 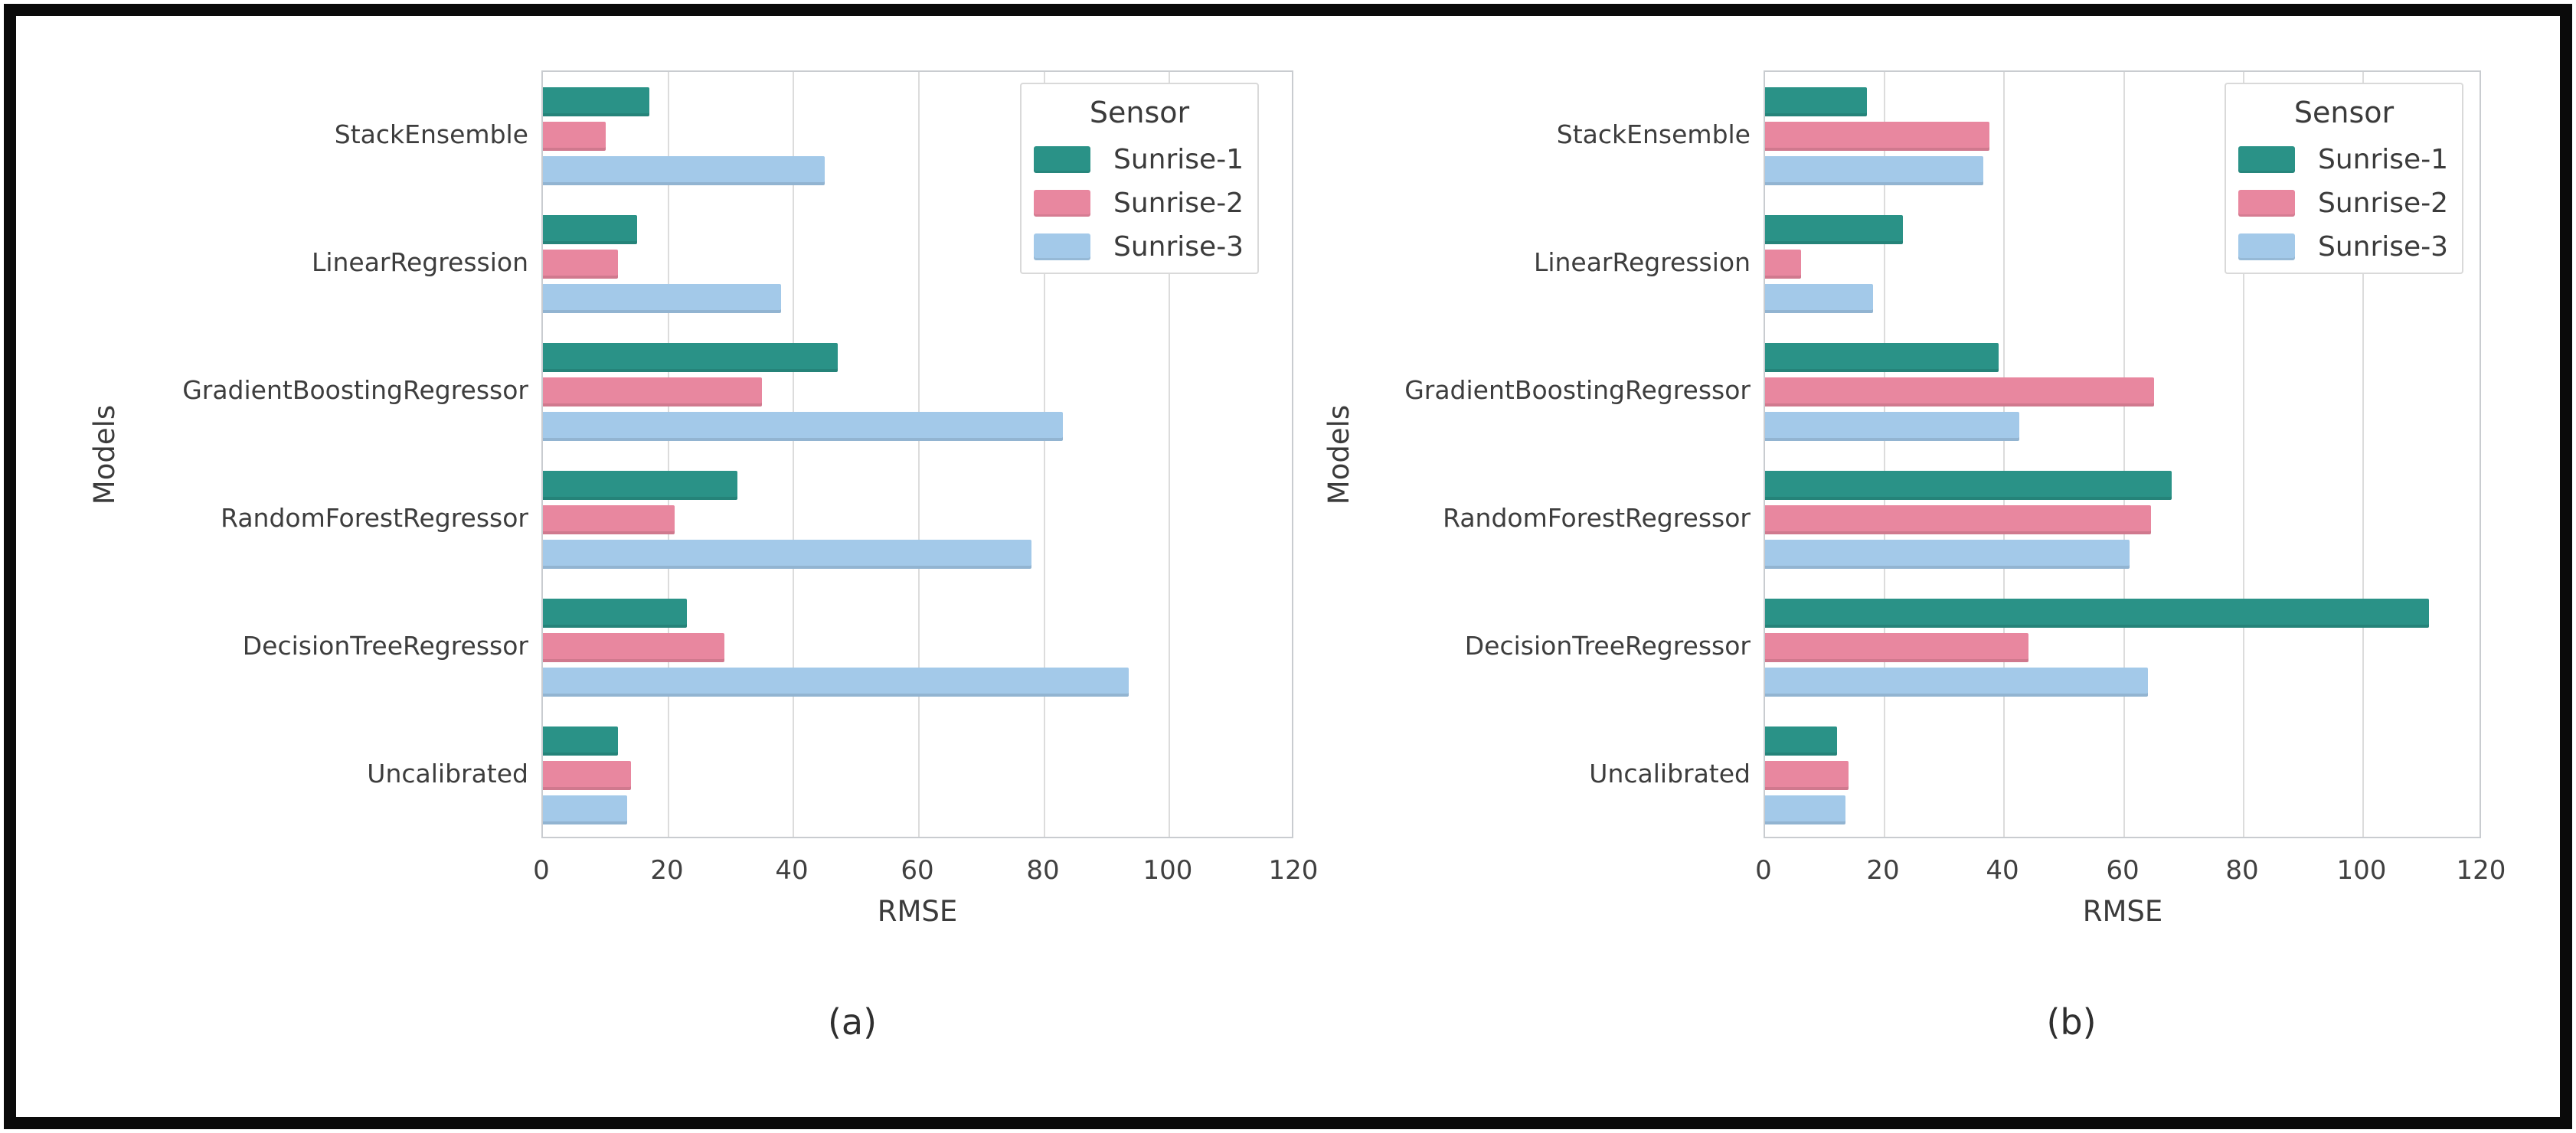 What do you see at coordinates (2123, 870) in the screenshot?
I see `x-tick-label-60: 60` at bounding box center [2123, 870].